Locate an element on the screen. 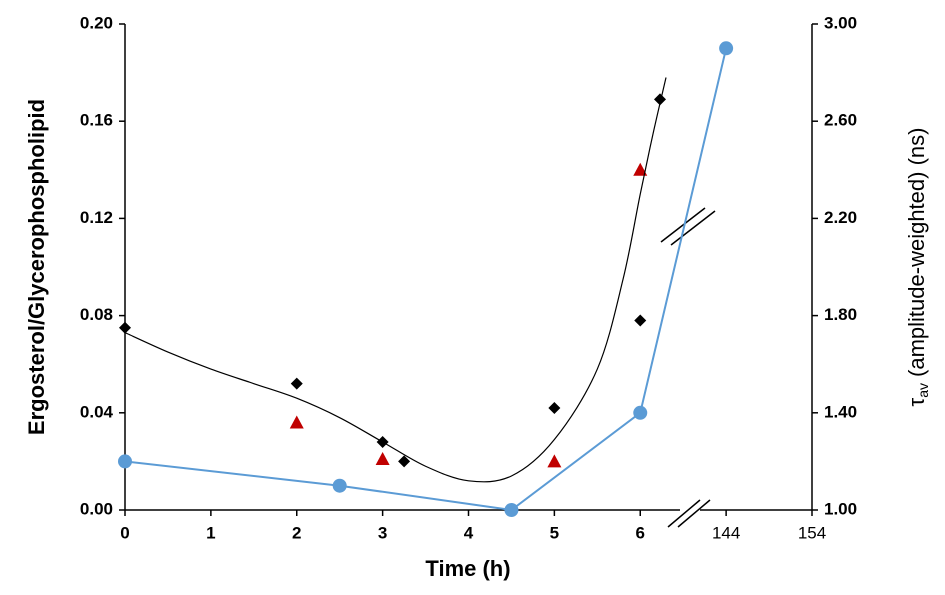 The image size is (945, 595). y-tick-label: 0.00 is located at coordinates (96, 508).